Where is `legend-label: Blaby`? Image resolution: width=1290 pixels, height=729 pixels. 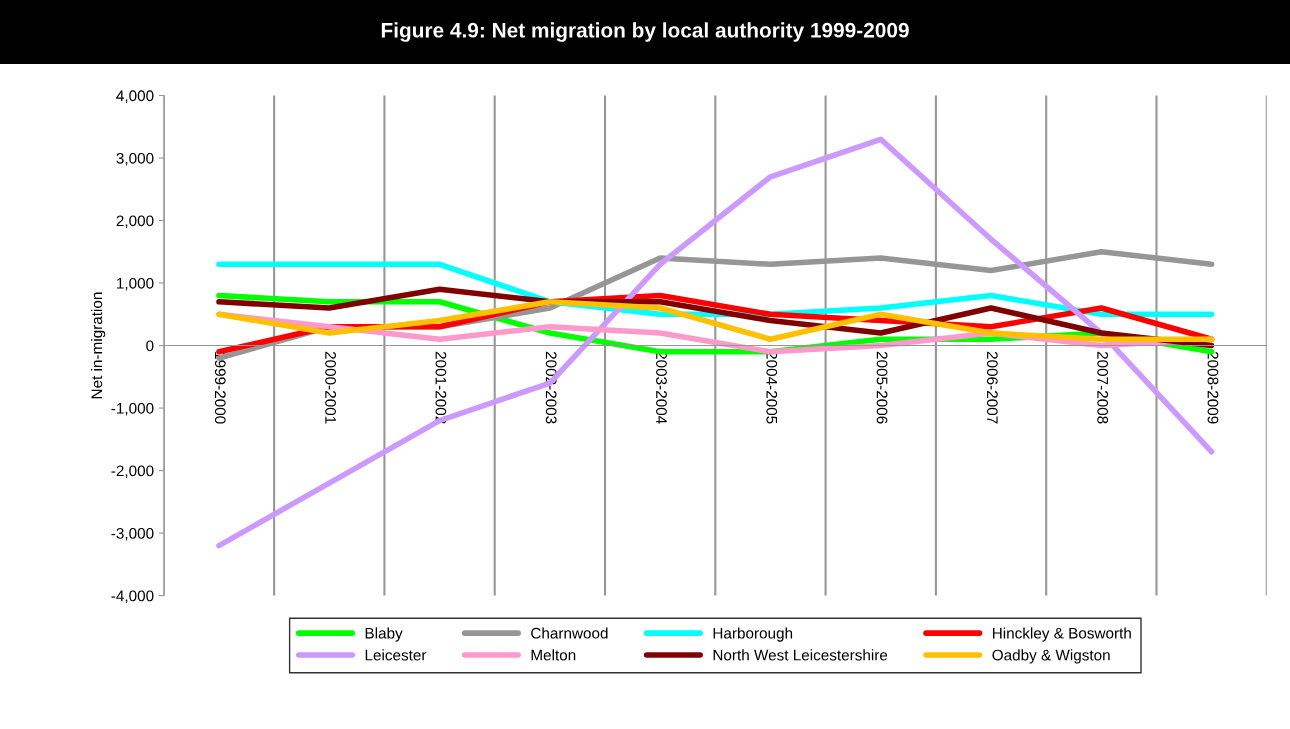 legend-label: Blaby is located at coordinates (384, 634).